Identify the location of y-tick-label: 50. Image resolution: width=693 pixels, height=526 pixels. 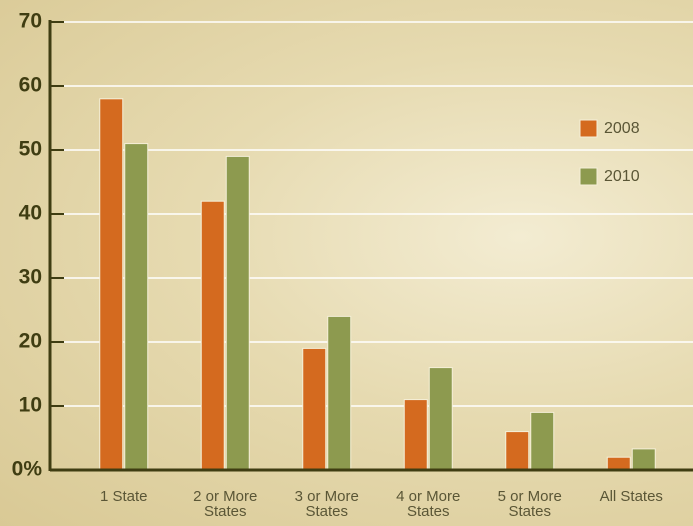
(30, 149).